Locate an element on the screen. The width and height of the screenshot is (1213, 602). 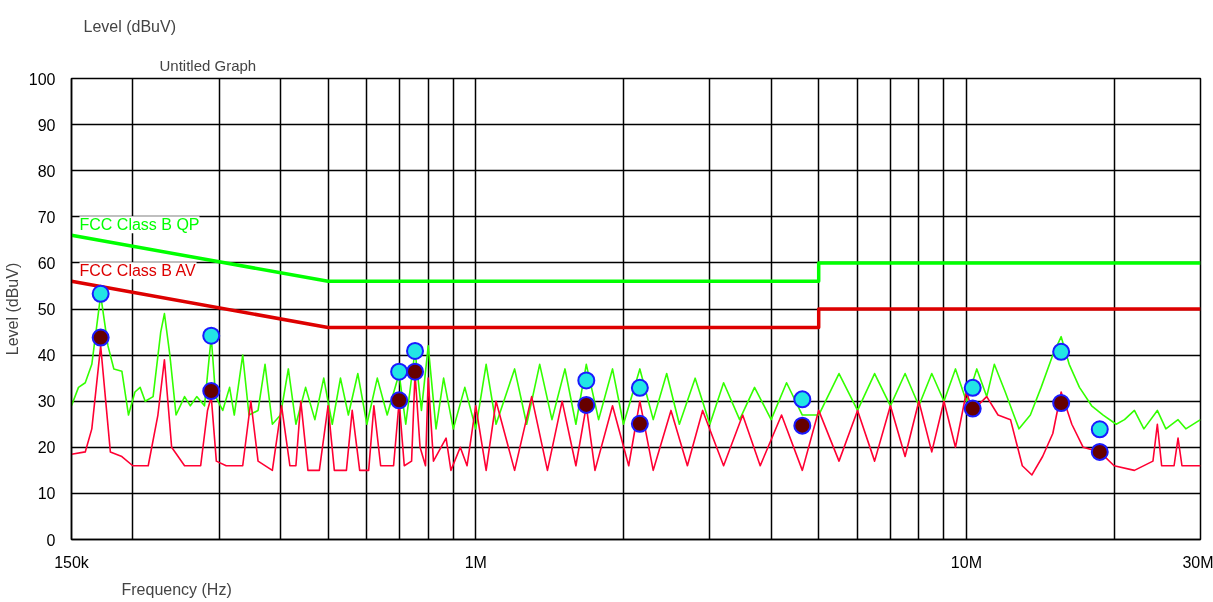
y-tick-label: 40 is located at coordinates (46, 356).